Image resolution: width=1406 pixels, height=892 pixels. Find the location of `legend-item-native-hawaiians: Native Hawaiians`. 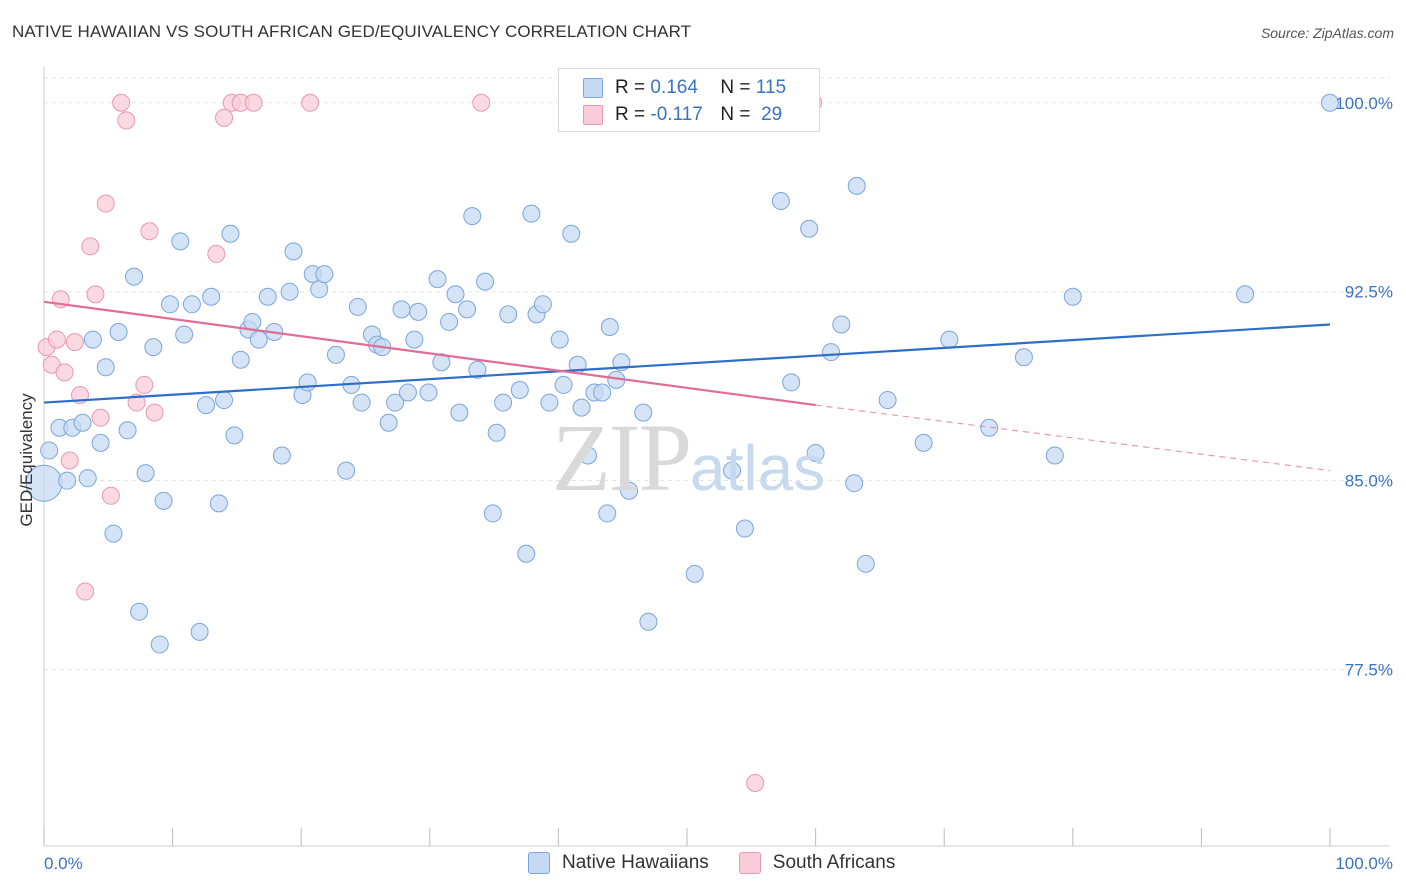

legend-item-native-hawaiians: Native Hawaiians is located at coordinates (618, 863).